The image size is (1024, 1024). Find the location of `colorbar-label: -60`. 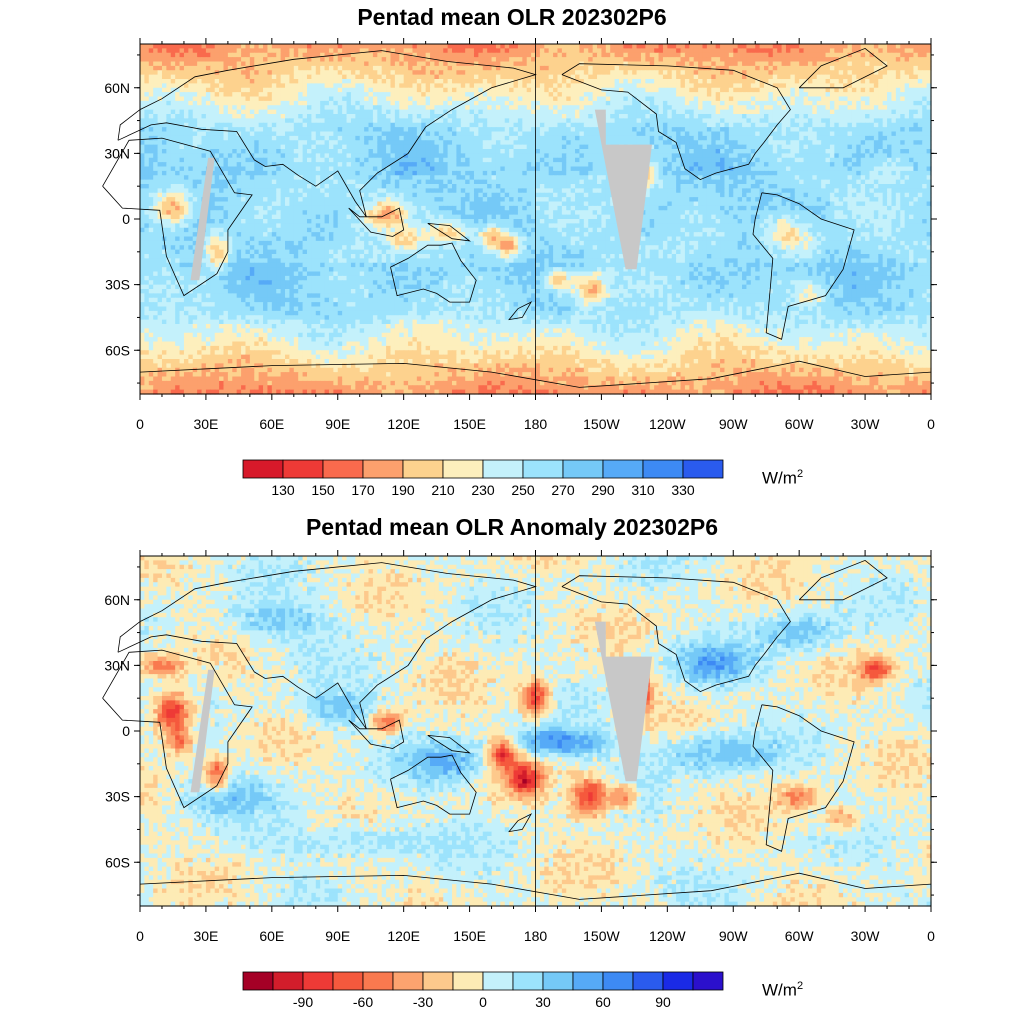

colorbar-label: -60 is located at coordinates (363, 1002).